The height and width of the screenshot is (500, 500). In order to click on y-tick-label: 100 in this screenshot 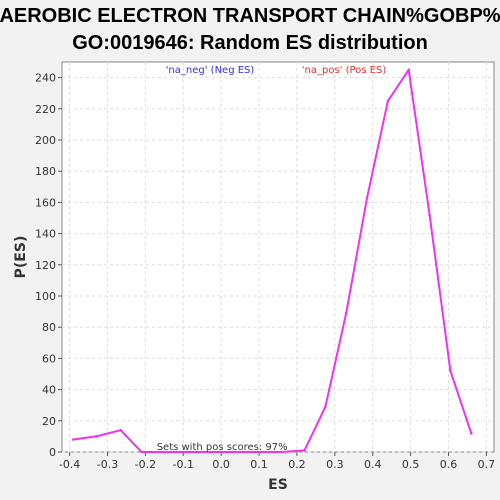, I will do `click(45, 296)`.